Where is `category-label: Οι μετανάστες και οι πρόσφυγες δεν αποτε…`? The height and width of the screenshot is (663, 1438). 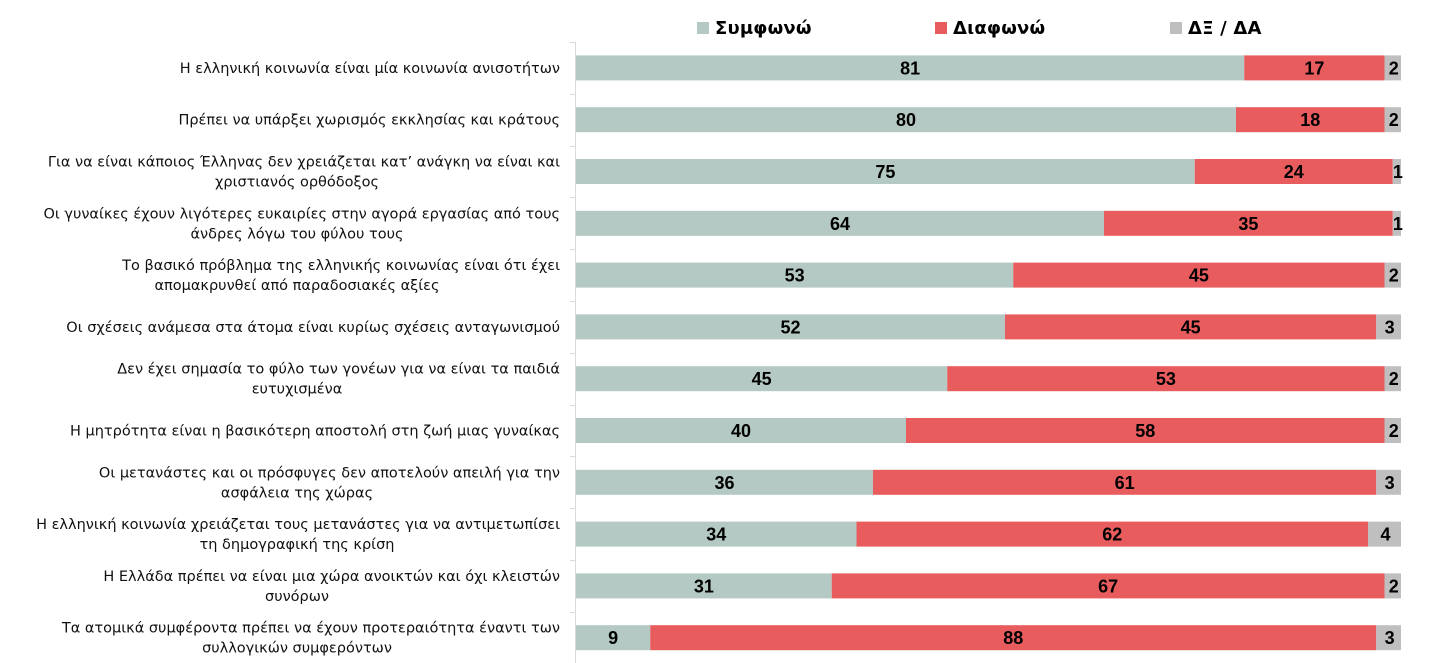 category-label: Οι μετανάστες και οι πρόσφυγες δεν αποτε… is located at coordinates (329, 483).